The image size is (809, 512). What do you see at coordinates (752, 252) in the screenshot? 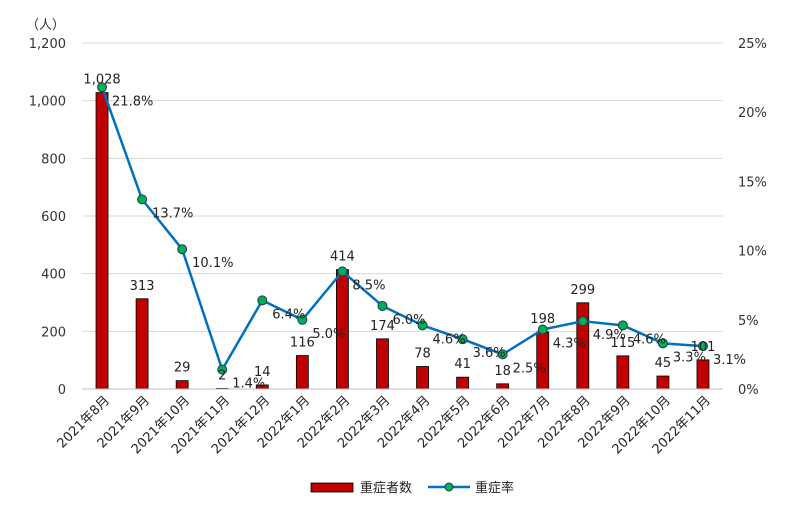
I see `y2-tick-label: 10%` at bounding box center [752, 252].